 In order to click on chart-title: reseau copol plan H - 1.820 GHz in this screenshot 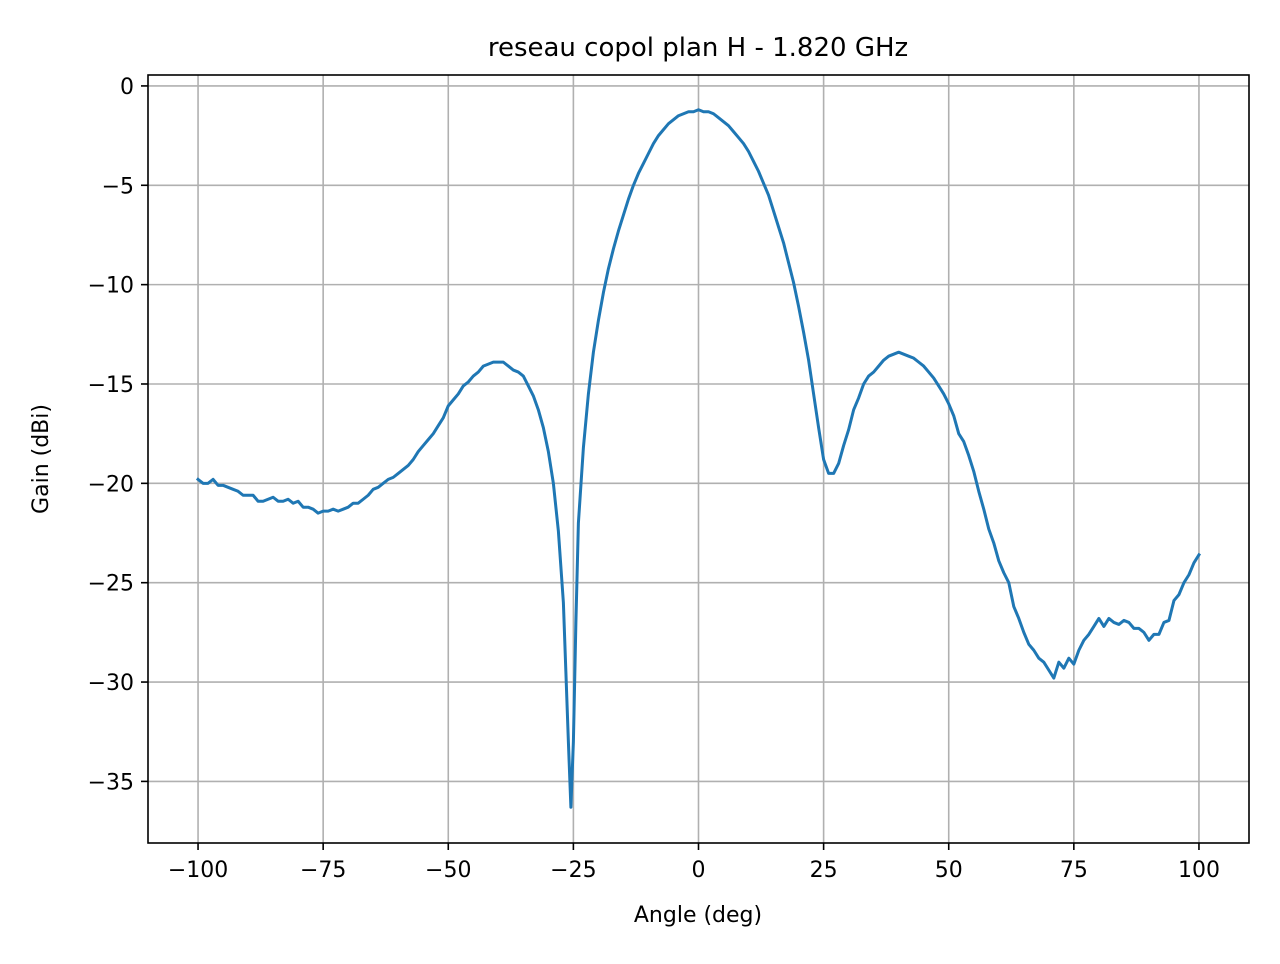, I will do `click(698, 48)`.